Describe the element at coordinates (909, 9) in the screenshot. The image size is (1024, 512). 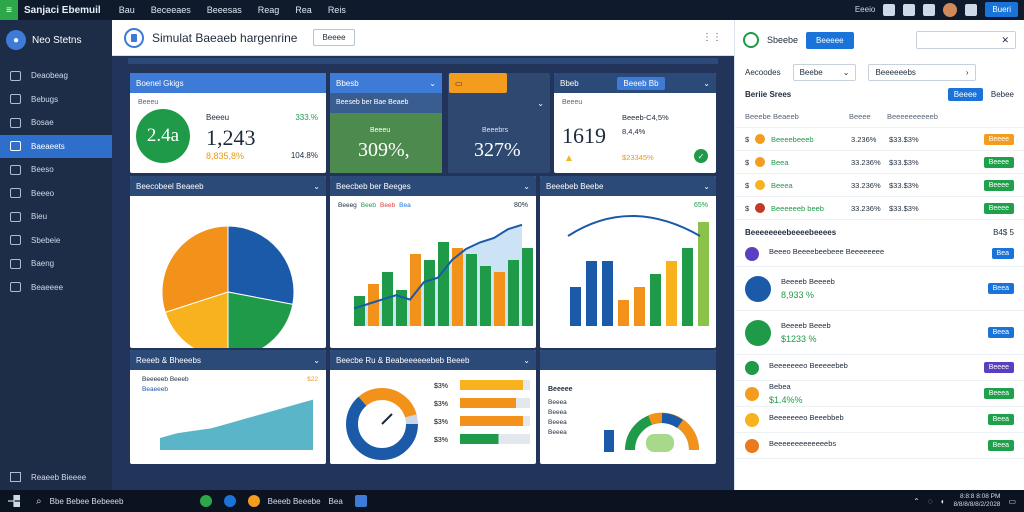
I see `mail-icon` at that location.